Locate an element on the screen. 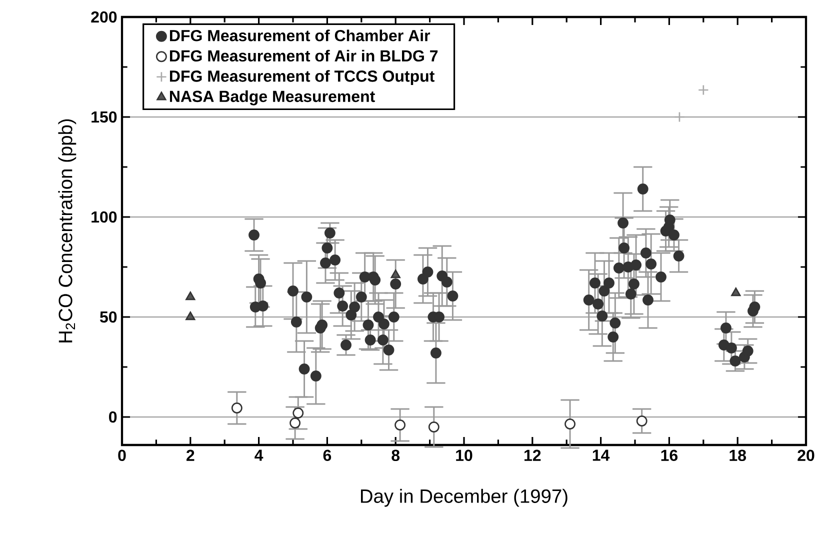 Image resolution: width=825 pixels, height=537 pixels. y-tick-label: 200 is located at coordinates (104, 17).